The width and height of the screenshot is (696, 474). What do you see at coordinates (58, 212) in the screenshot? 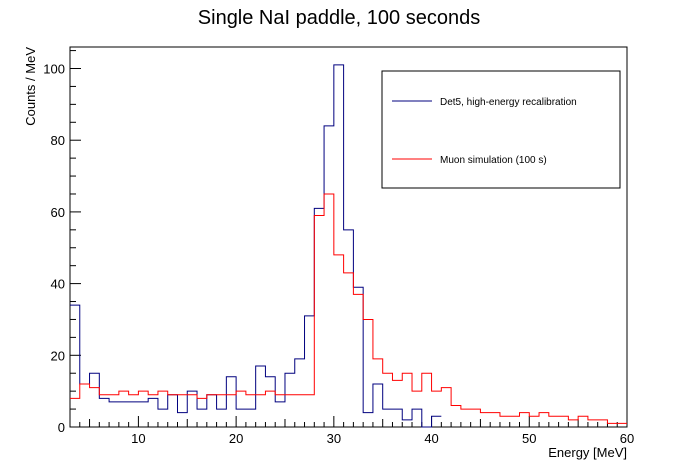
I see `y-tick-label: 60` at bounding box center [58, 212].